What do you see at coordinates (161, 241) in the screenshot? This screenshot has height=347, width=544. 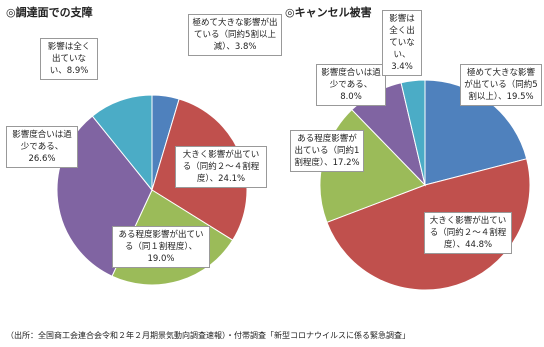 I see `category-label: ある程度影響が出ている（同１割程度）、` at bounding box center [161, 241].